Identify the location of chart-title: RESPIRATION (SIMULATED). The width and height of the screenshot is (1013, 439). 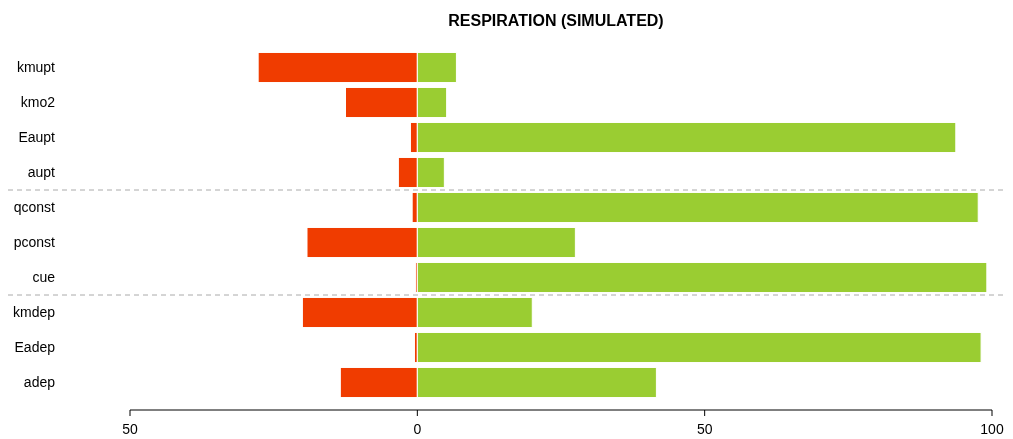
(556, 20).